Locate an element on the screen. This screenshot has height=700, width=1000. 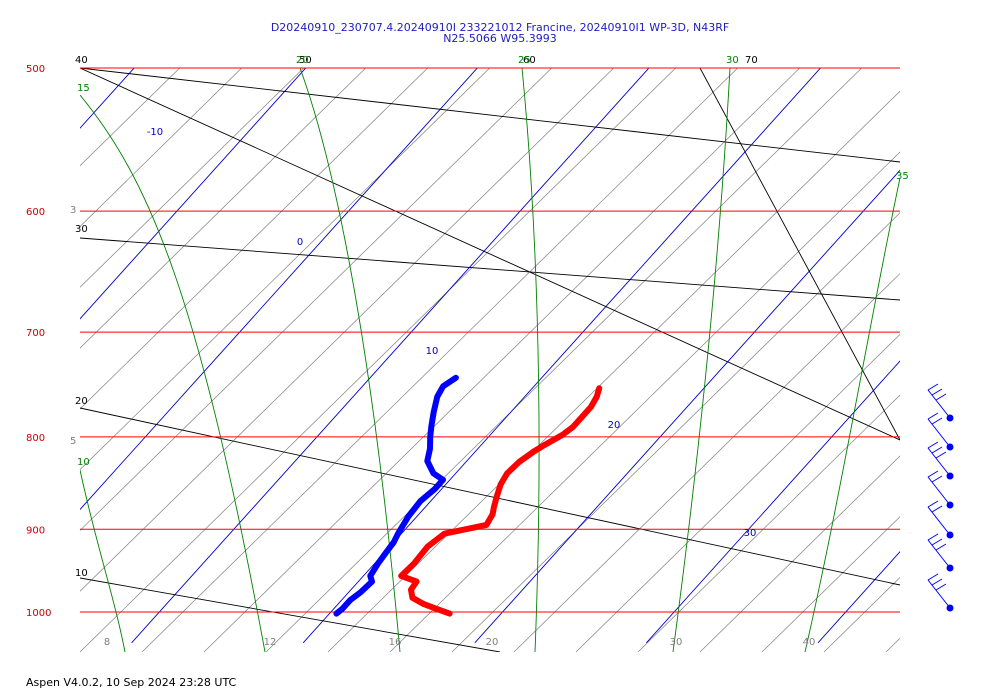
dry-adiabat-label: 50 is located at coordinates (305, 60).